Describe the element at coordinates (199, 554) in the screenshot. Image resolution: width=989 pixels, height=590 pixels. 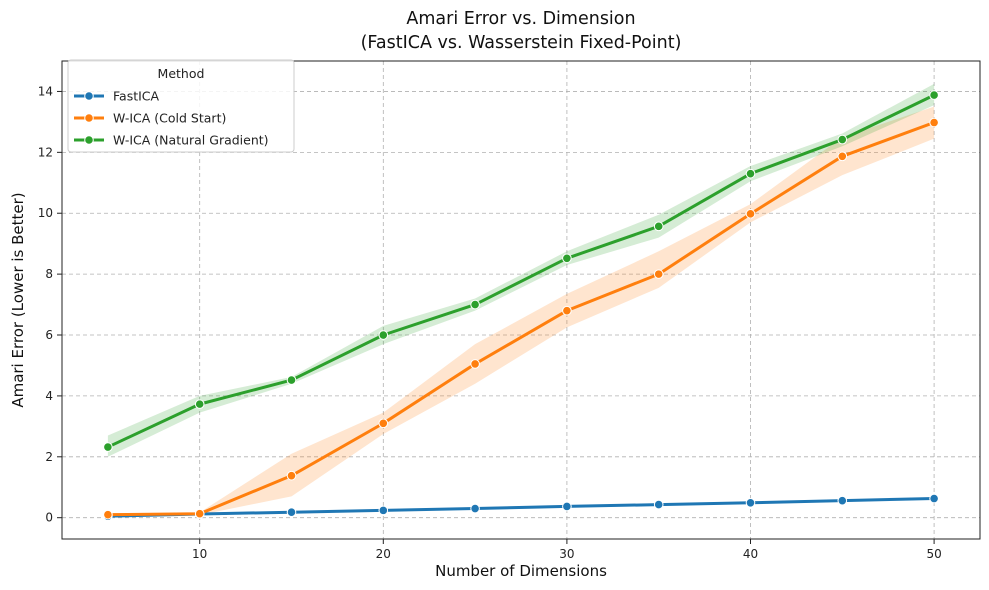
I see `x-tick-label: 10` at that location.